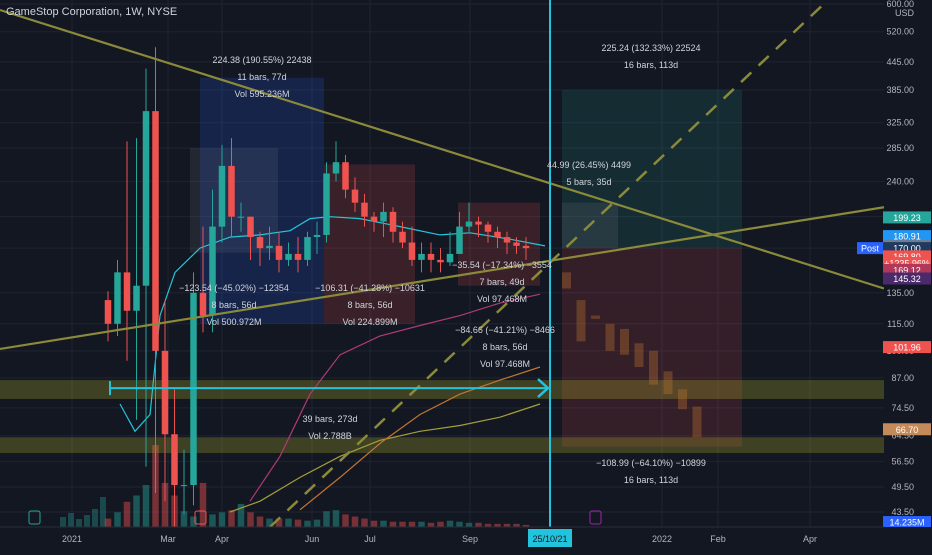 This screenshot has height=555, width=932. I want to click on annotation-range2: −123.54 (−45.02%) −12354, so click(234, 288).